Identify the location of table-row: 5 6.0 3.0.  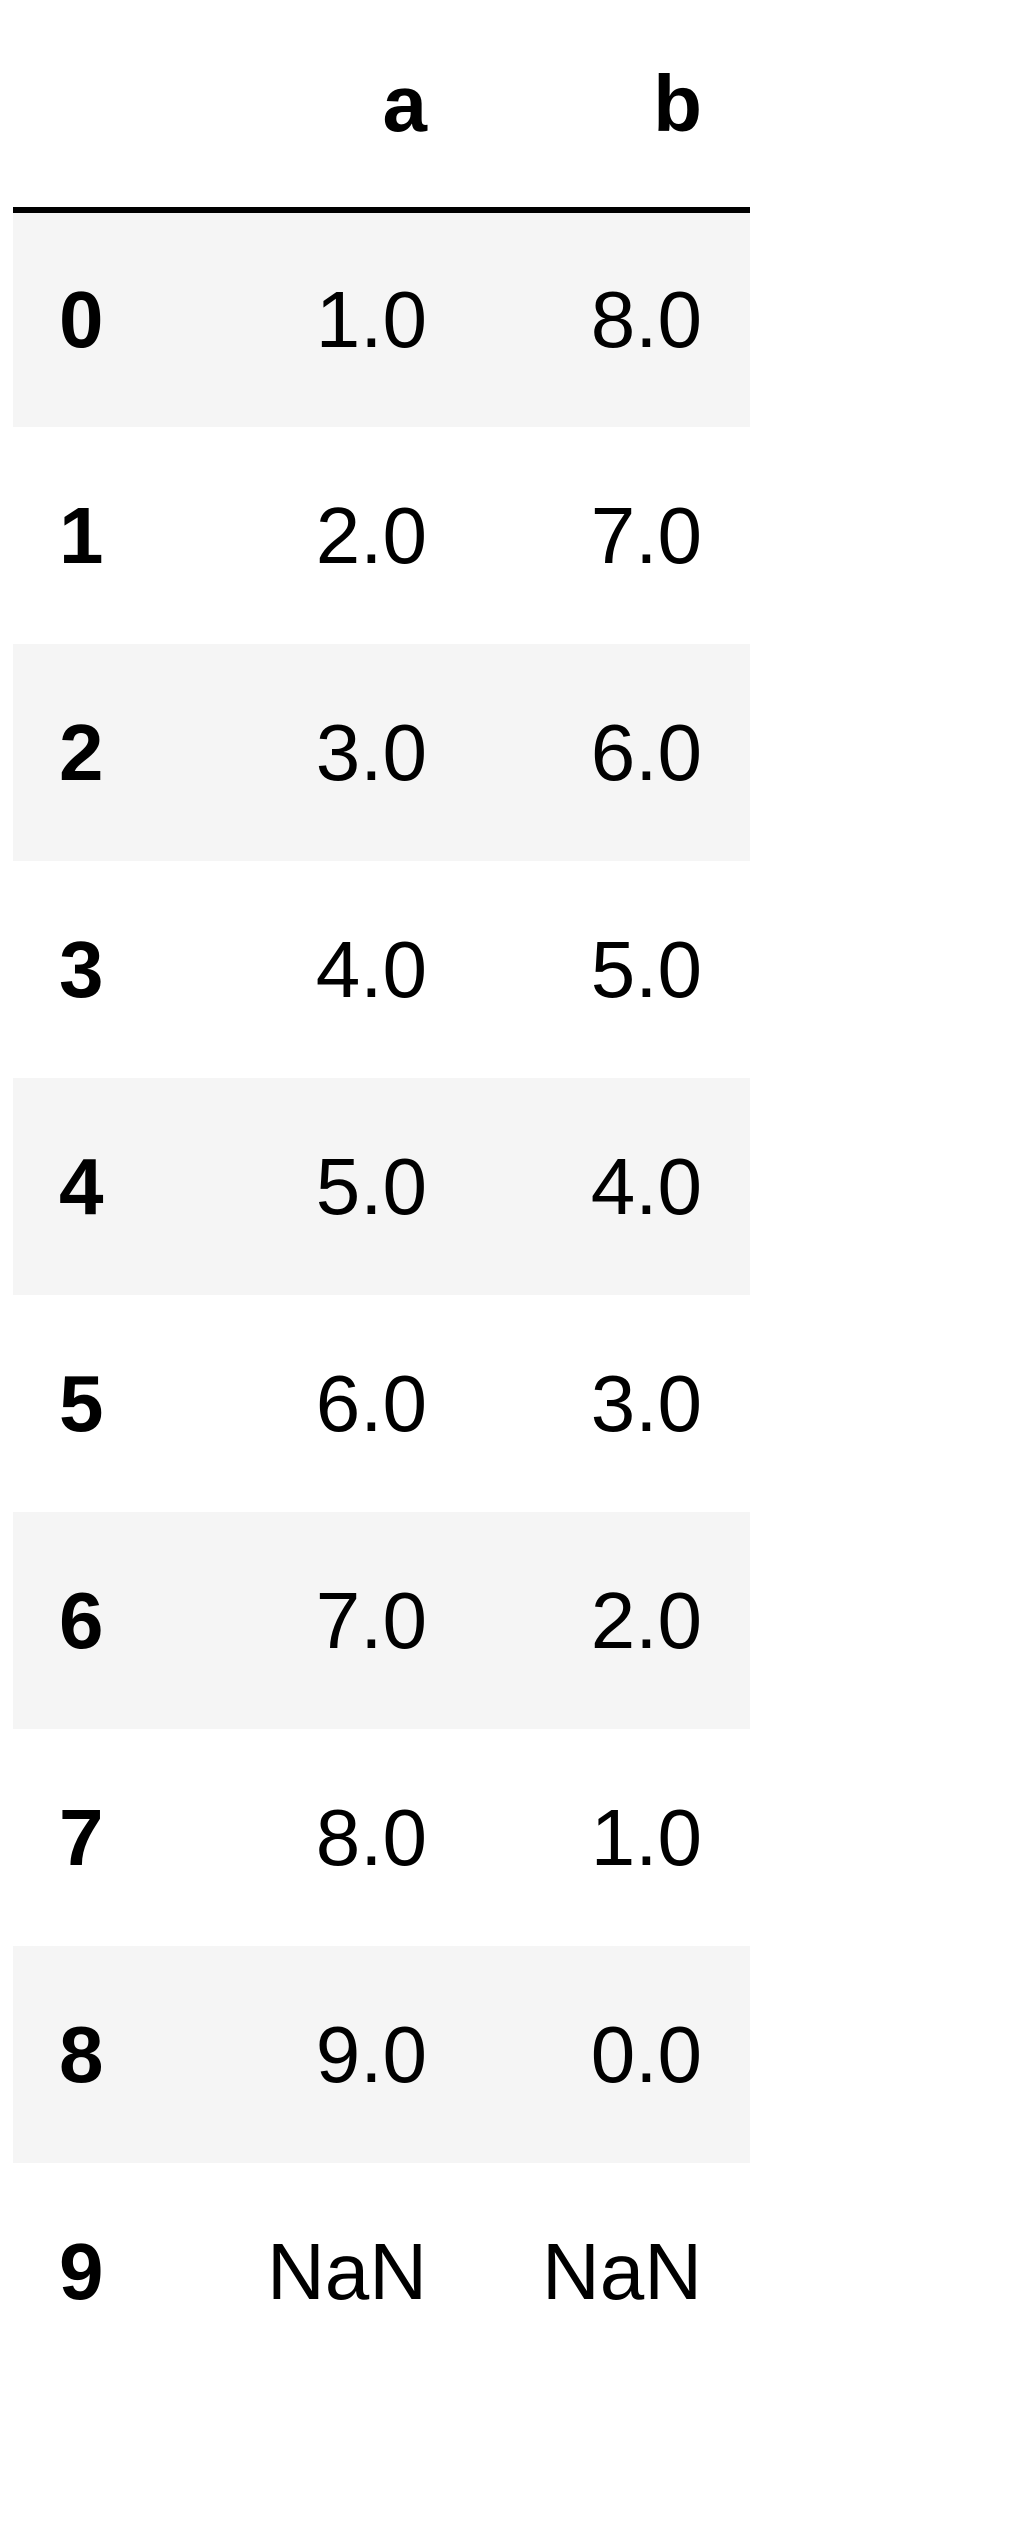
(381, 1403).